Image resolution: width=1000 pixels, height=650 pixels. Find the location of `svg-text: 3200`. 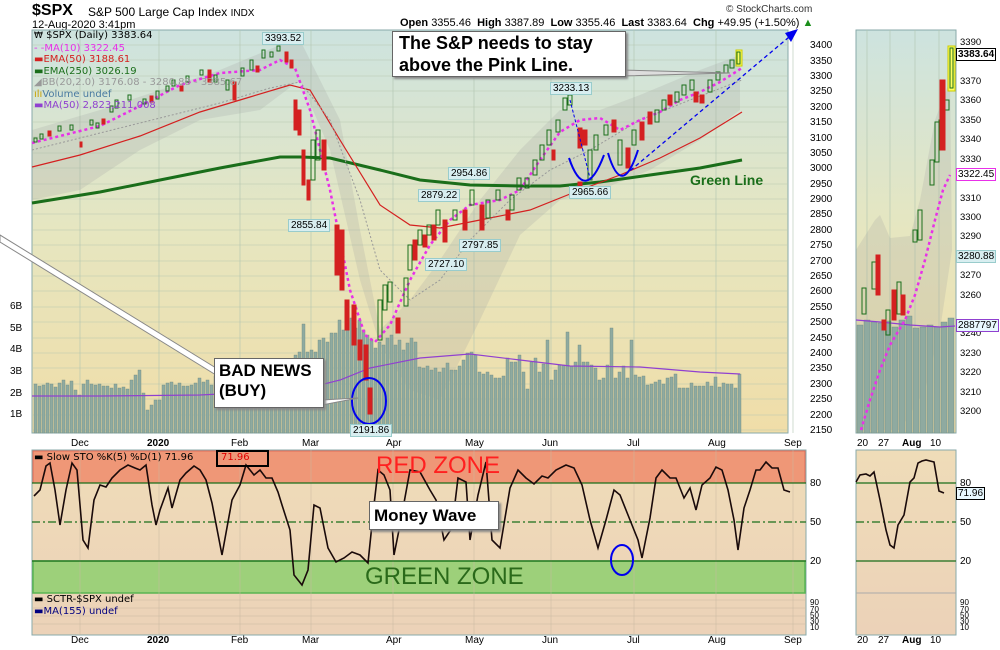

svg-text: 3200 is located at coordinates (970, 411).